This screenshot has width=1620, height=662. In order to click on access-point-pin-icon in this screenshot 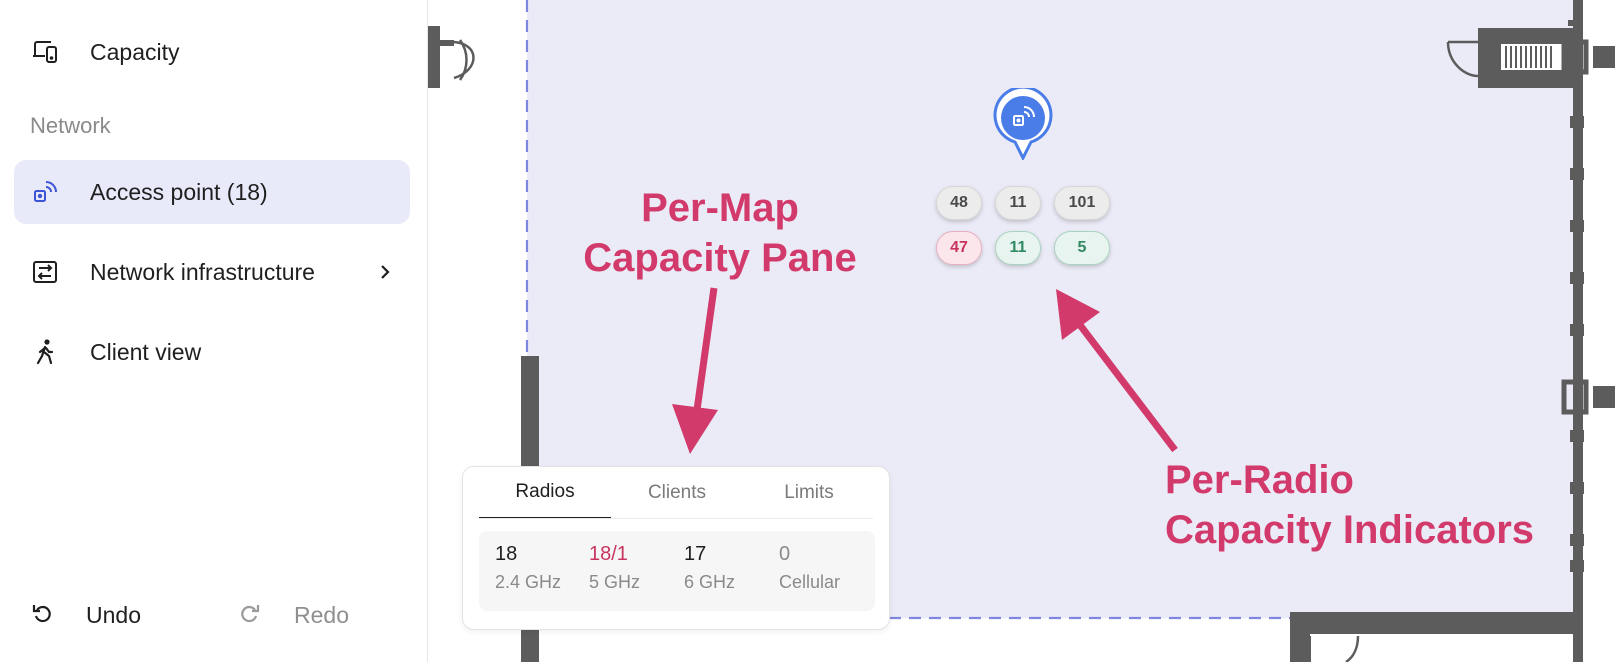, I will do `click(1024, 116)`.